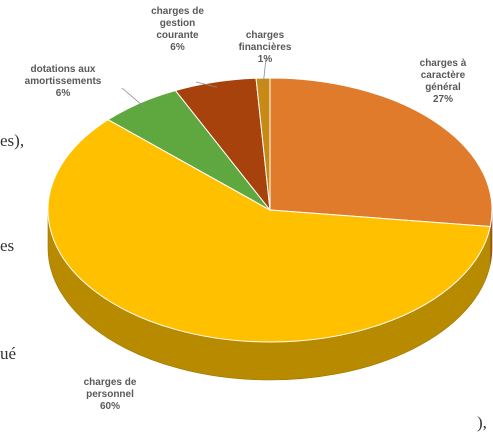 The width and height of the screenshot is (493, 433). I want to click on page-text-fragment: ),, so click(482, 422).